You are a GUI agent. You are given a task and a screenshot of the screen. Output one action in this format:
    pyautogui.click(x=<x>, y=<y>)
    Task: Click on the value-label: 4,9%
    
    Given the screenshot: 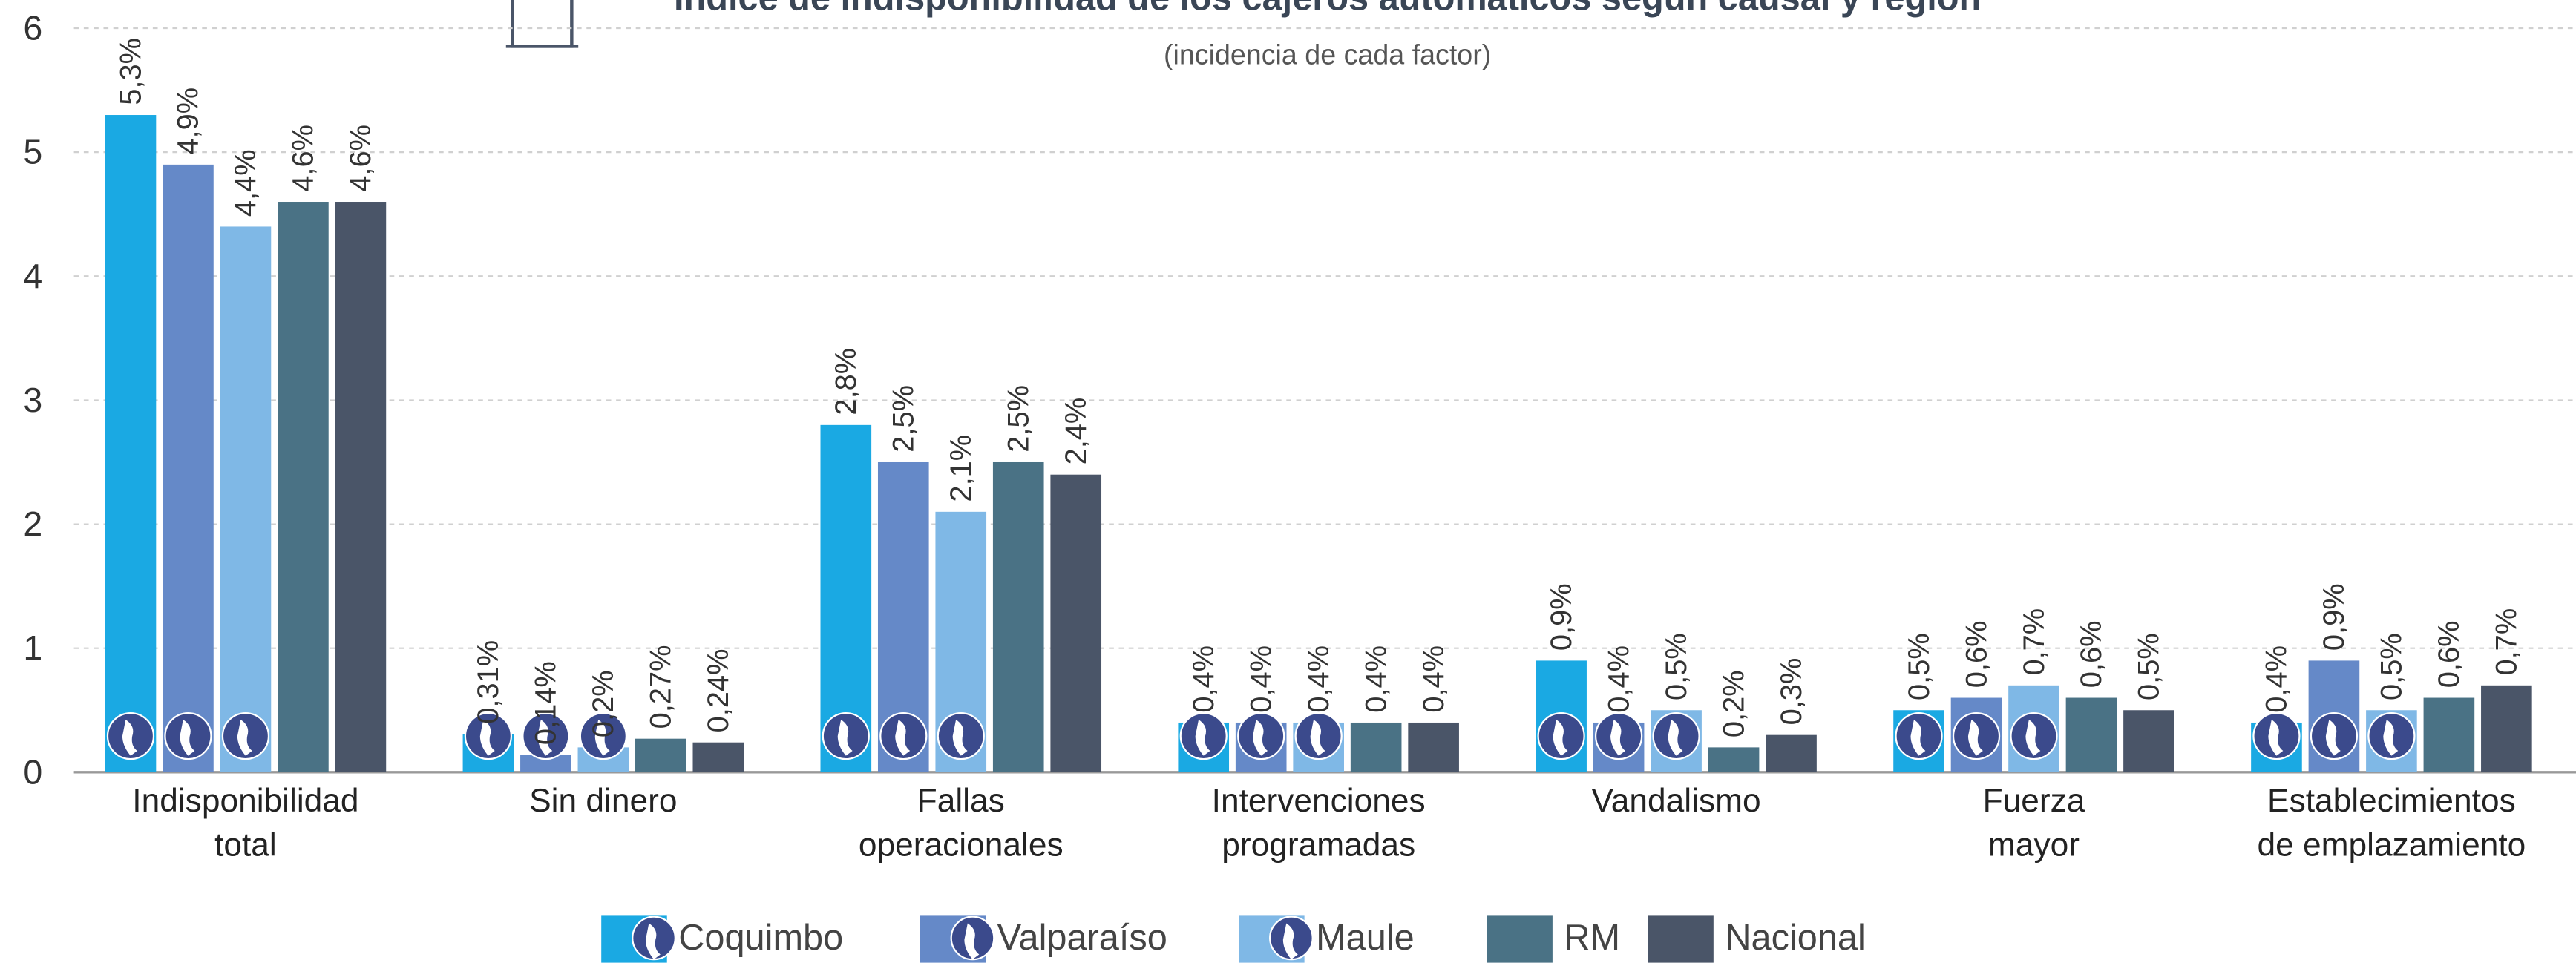 What is the action you would take?
    pyautogui.click(x=188, y=122)
    